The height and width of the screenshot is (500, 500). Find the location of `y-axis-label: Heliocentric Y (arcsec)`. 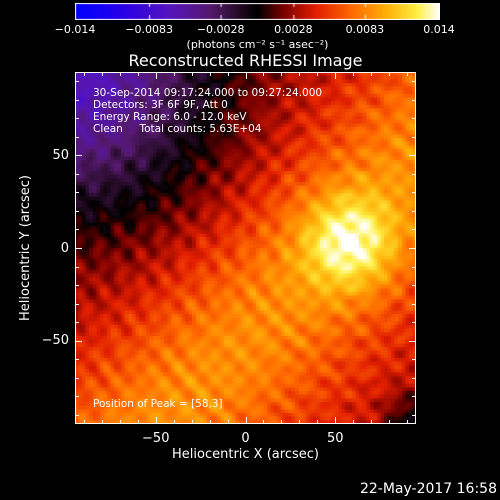

y-axis-label: Heliocentric Y (arcsec) is located at coordinates (25, 248).